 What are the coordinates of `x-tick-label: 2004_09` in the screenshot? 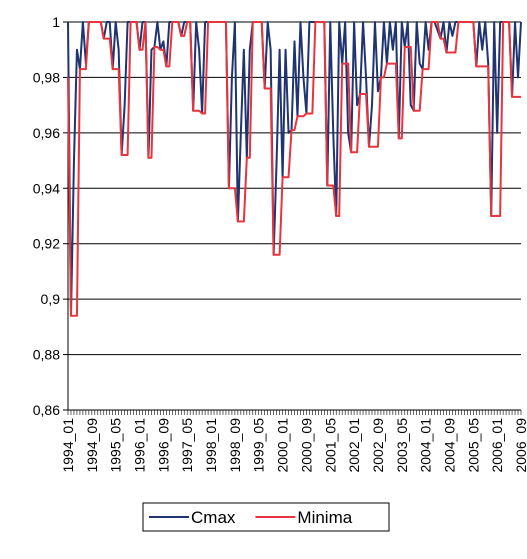 It's located at (449, 445).